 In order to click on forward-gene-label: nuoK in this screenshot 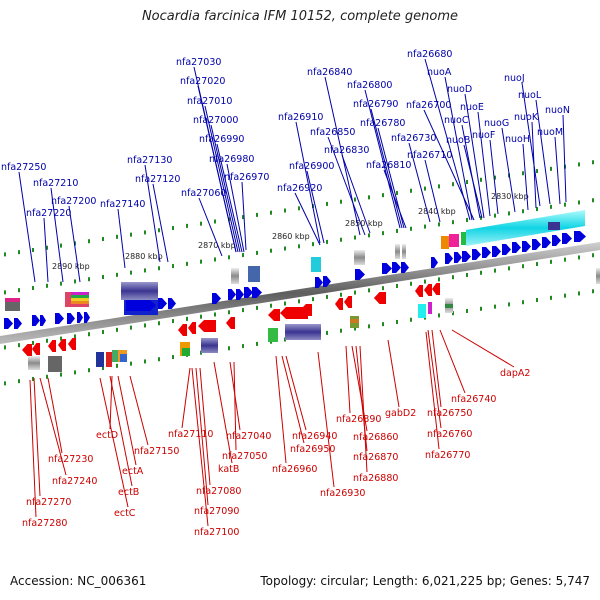, I will do `click(526, 117)`.